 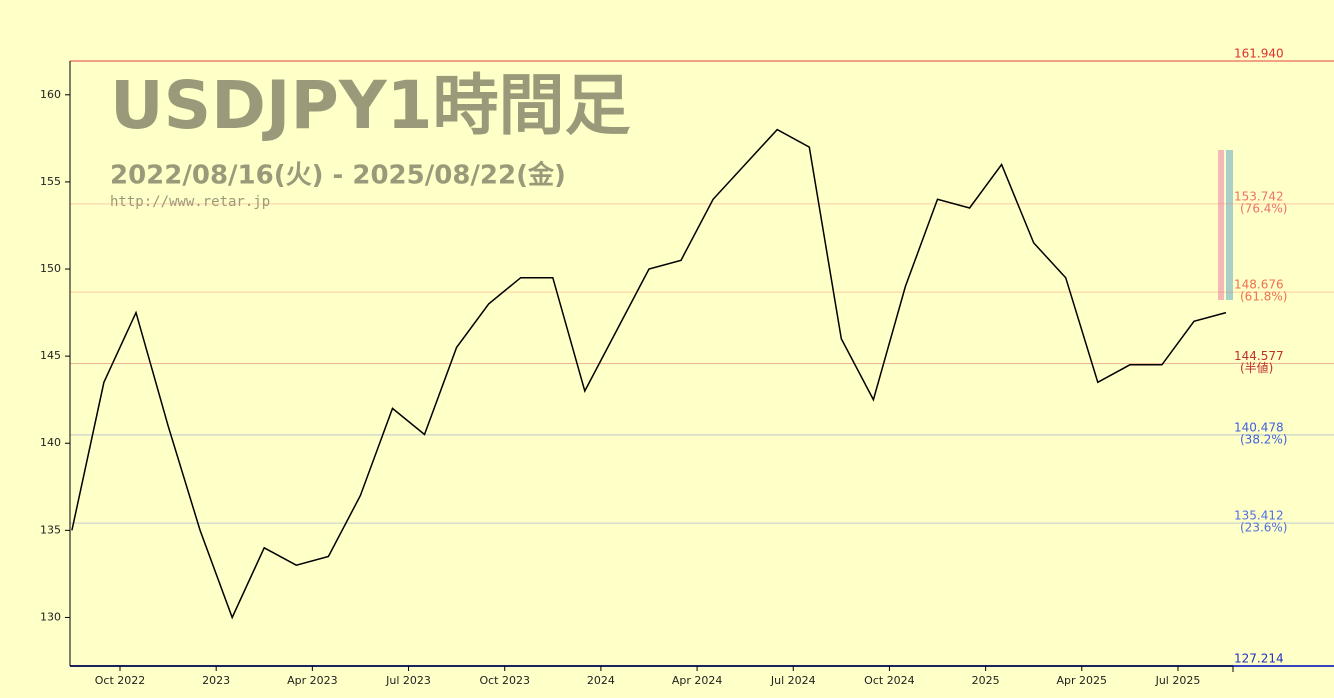 I want to click on x-tick-label: Oct 2023, so click(x=504, y=680).